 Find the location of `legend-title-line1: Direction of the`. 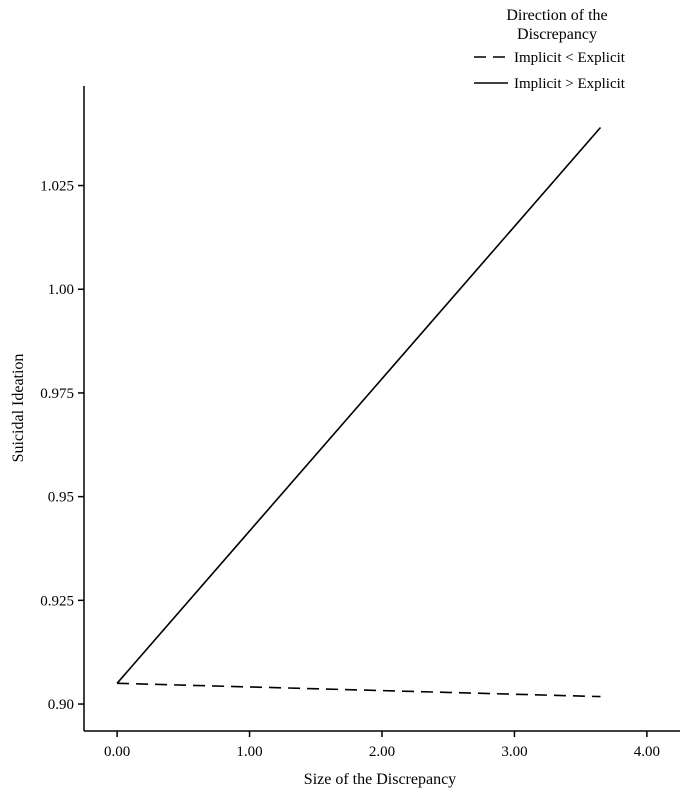

legend-title-line1: Direction of the is located at coordinates (556, 15).